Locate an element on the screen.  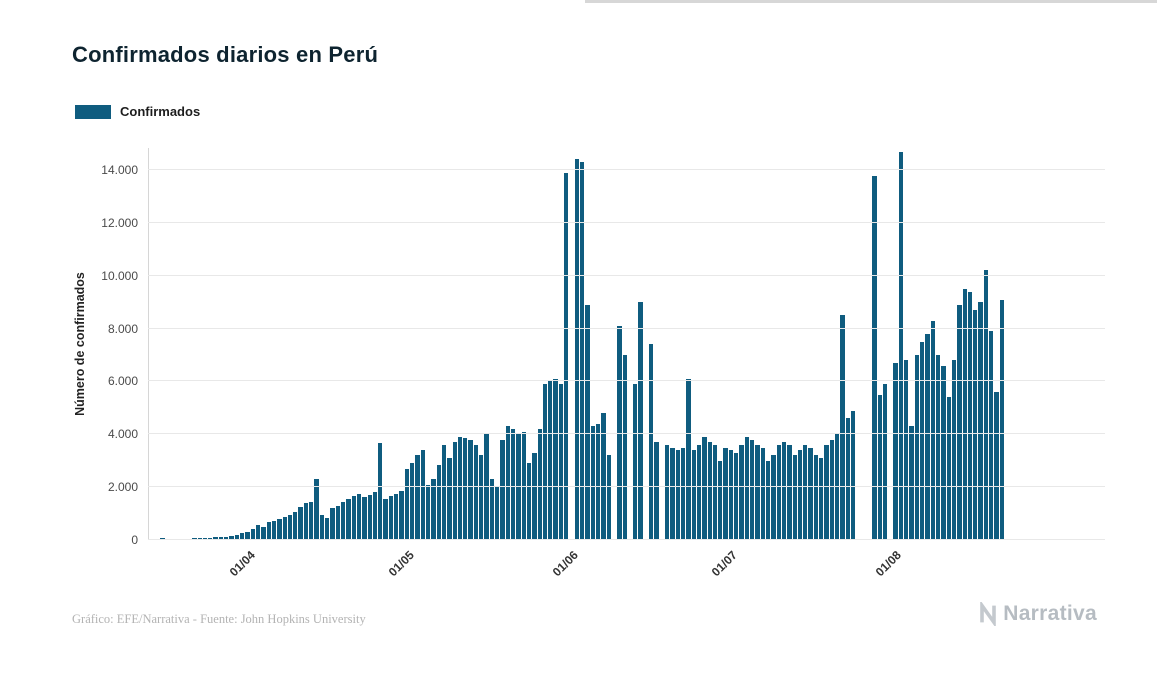
x-tick-label: 01/04 is located at coordinates (242, 564).